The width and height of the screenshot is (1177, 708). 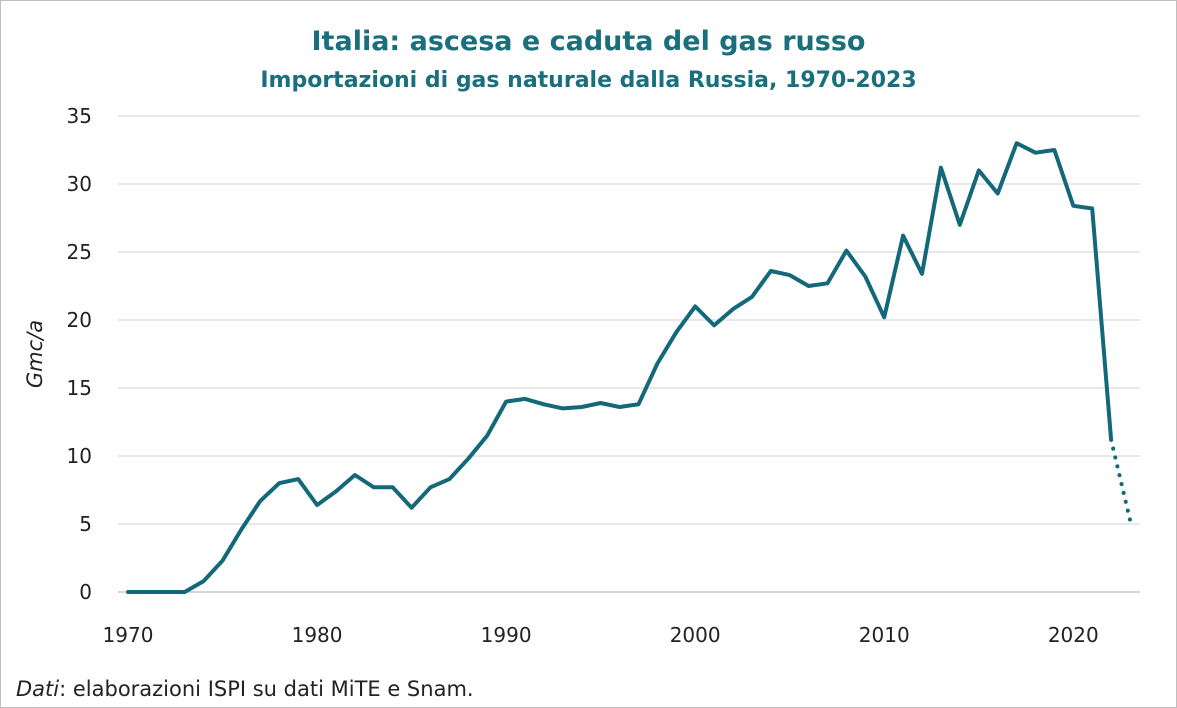 What do you see at coordinates (79, 116) in the screenshot?
I see `y-tick-label: 35` at bounding box center [79, 116].